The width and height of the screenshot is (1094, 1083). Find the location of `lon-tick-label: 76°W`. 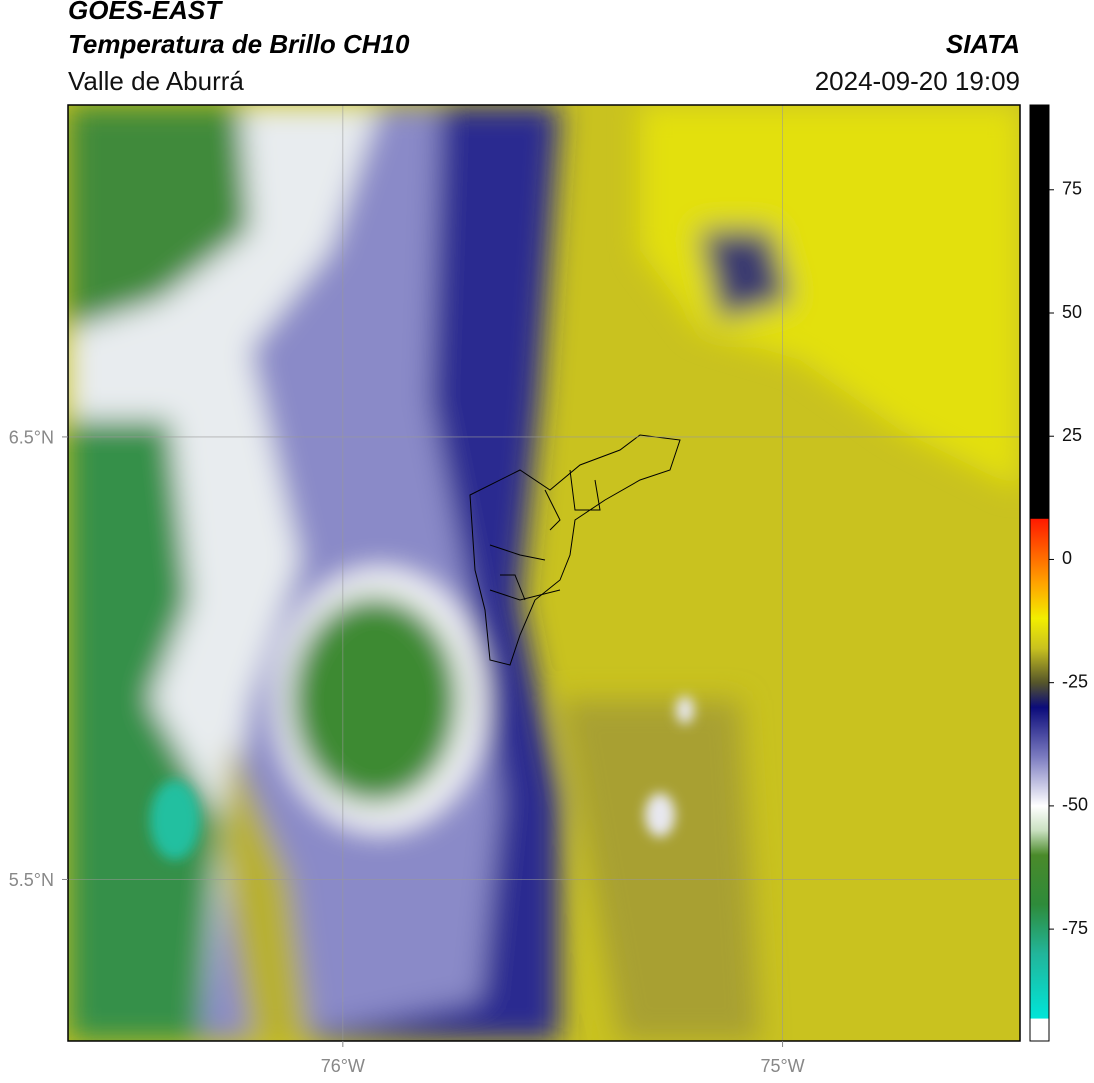

lon-tick-label: 76°W is located at coordinates (343, 1066).